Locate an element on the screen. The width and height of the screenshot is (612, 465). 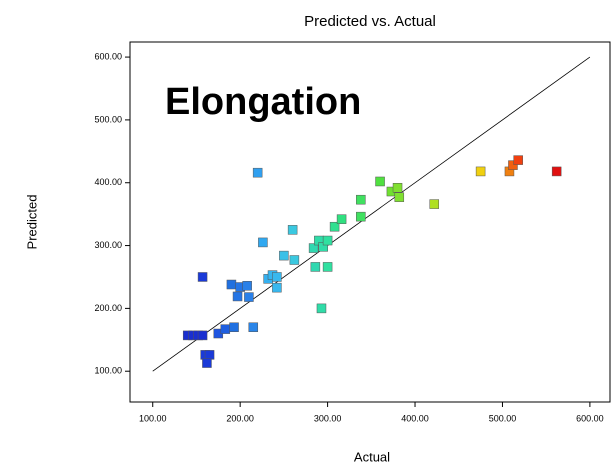
x-axis-label: Actual is located at coordinates (372, 456).